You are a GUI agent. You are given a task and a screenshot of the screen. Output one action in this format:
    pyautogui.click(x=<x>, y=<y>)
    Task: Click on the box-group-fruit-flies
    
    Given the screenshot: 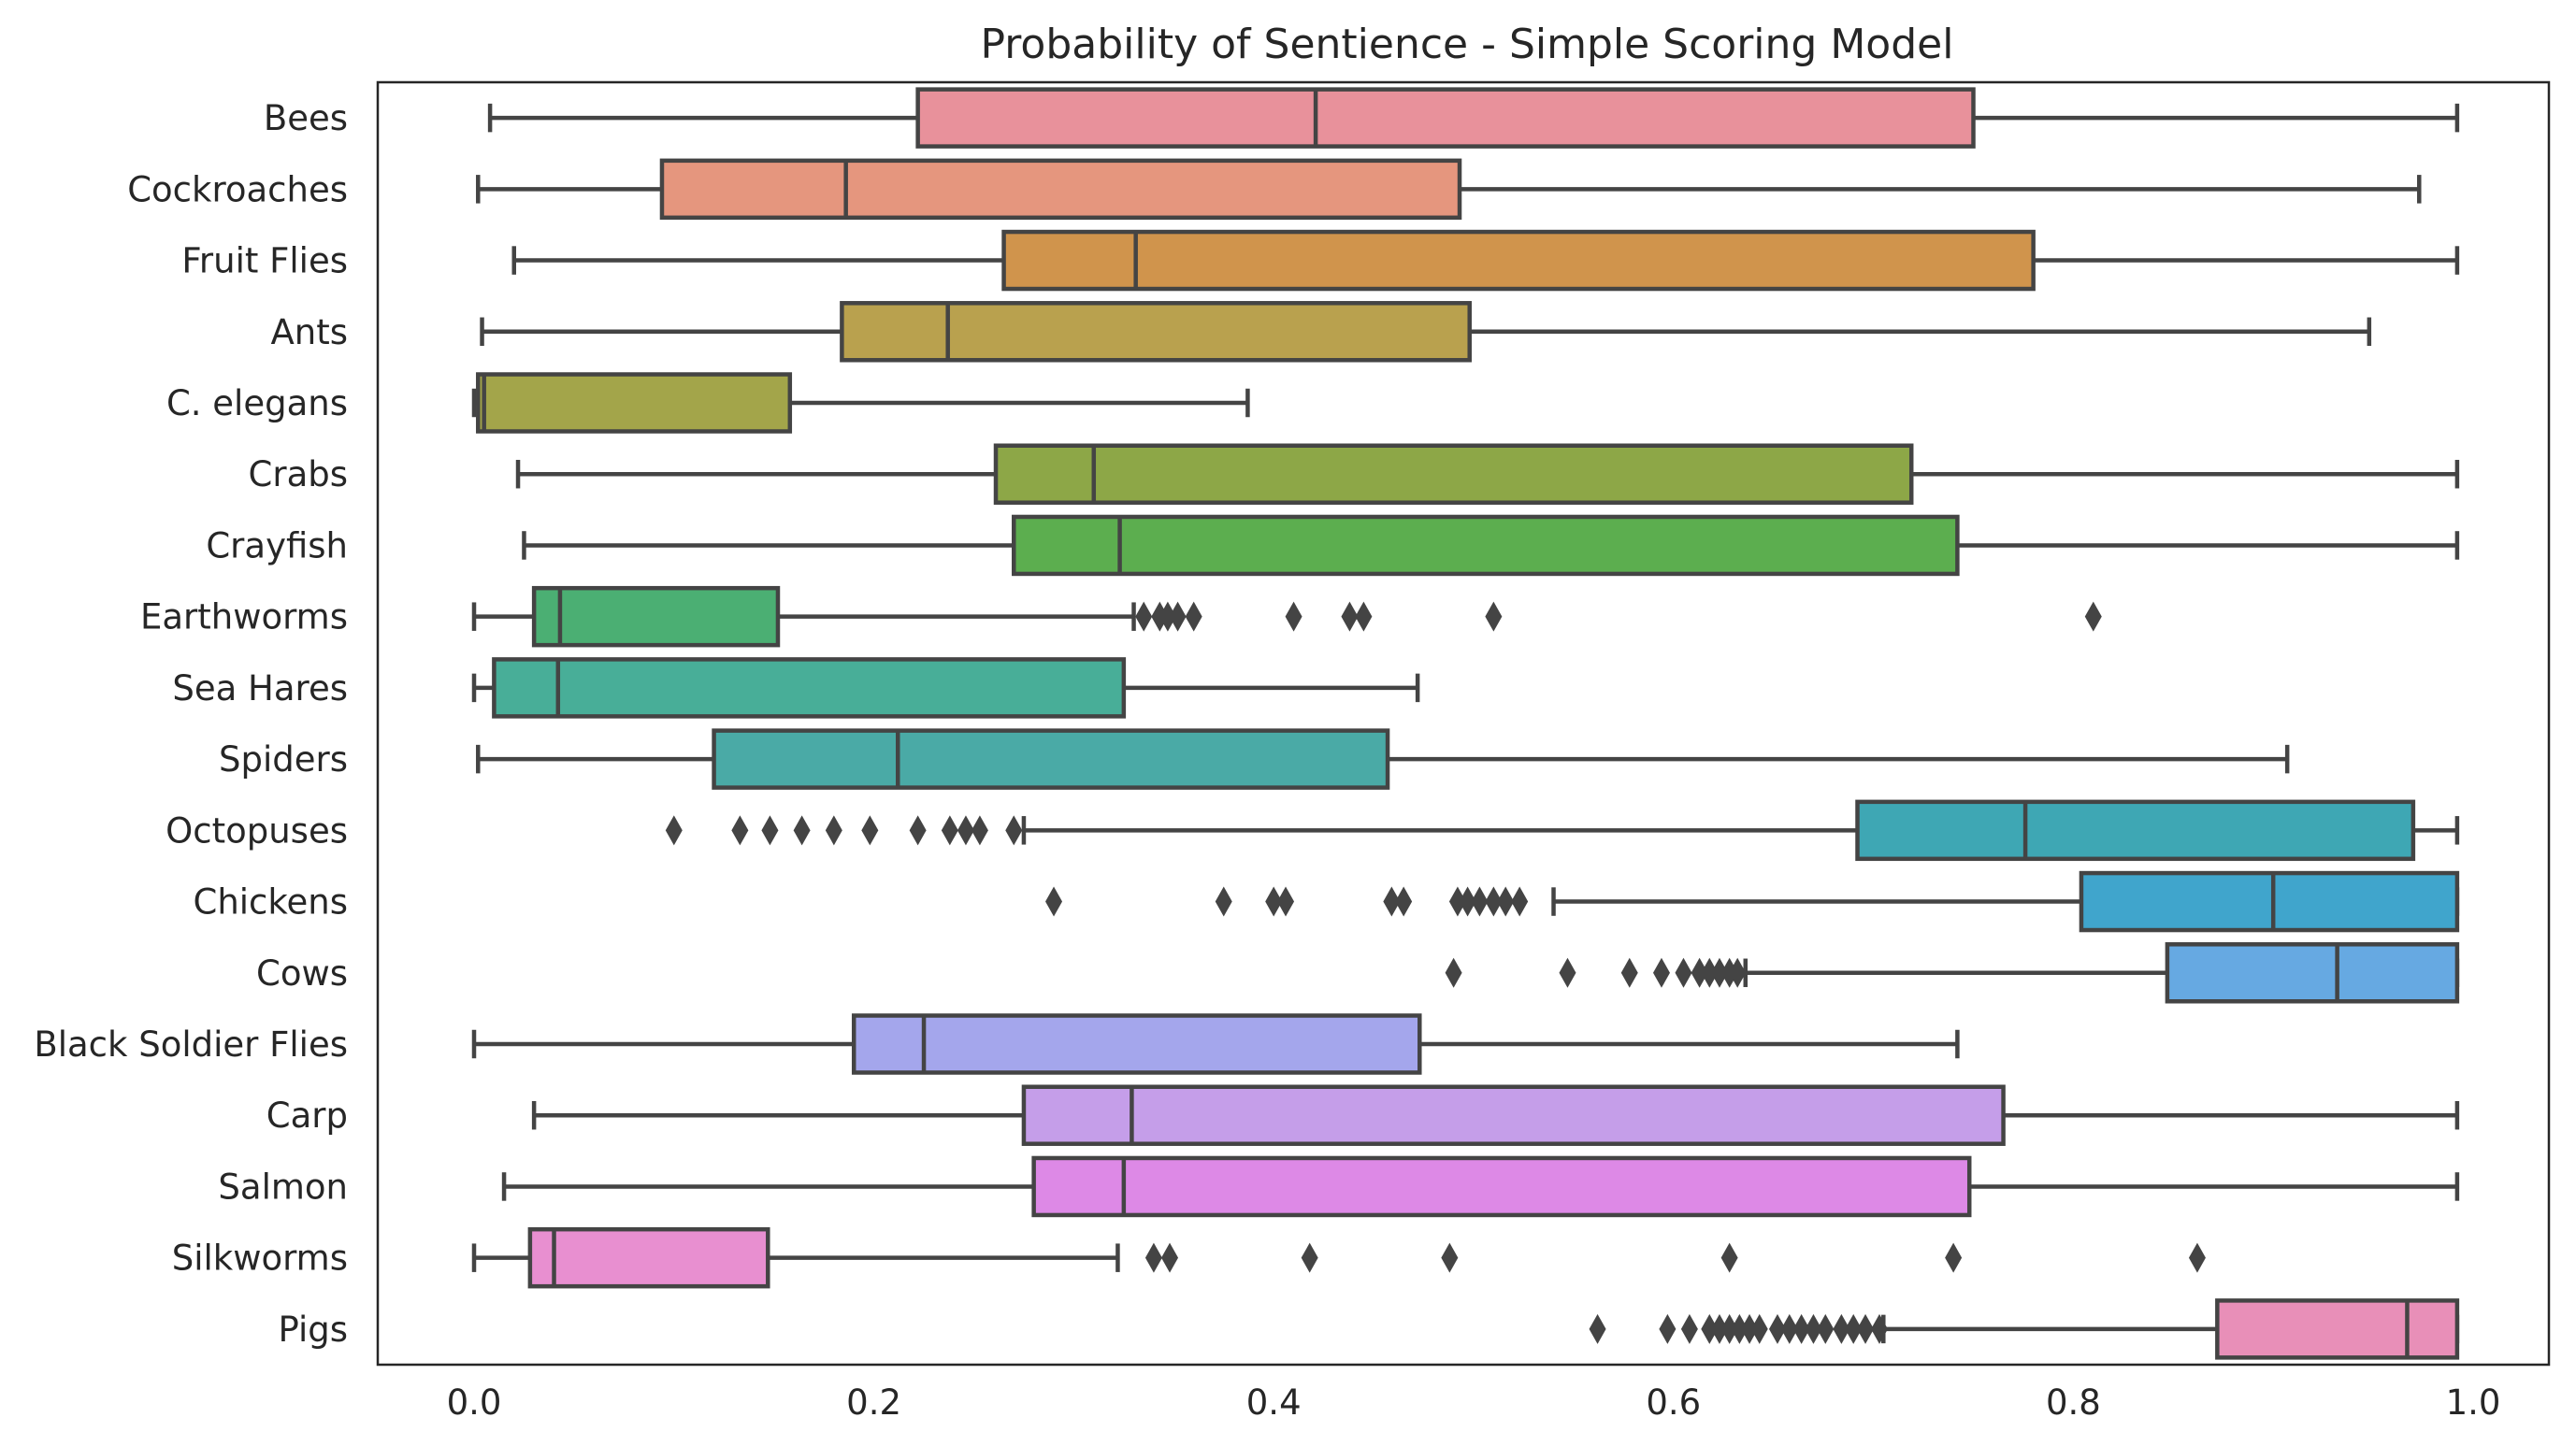 What is the action you would take?
    pyautogui.click(x=1486, y=260)
    